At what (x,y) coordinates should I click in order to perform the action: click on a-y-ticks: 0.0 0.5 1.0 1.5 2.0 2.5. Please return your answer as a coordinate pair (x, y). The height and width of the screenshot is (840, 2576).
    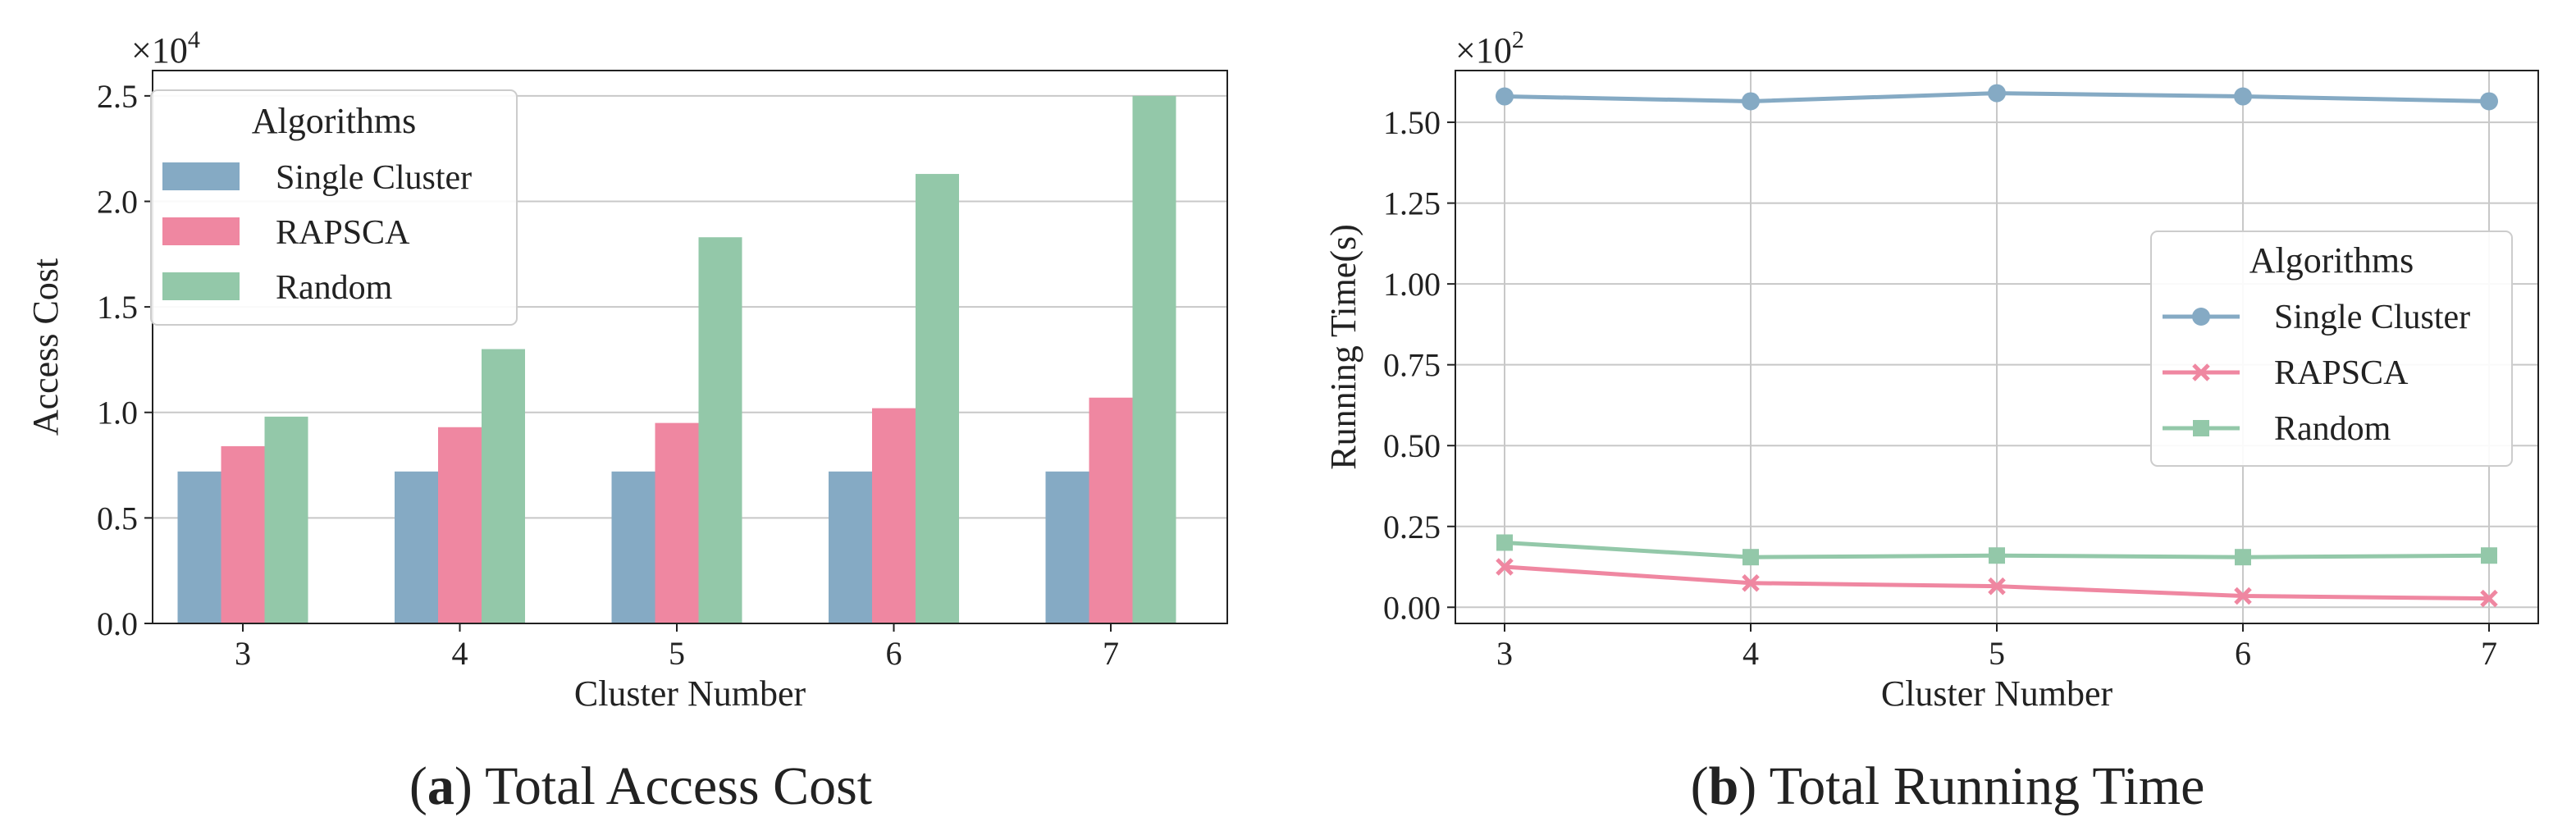
    Looking at the image, I should click on (125, 360).